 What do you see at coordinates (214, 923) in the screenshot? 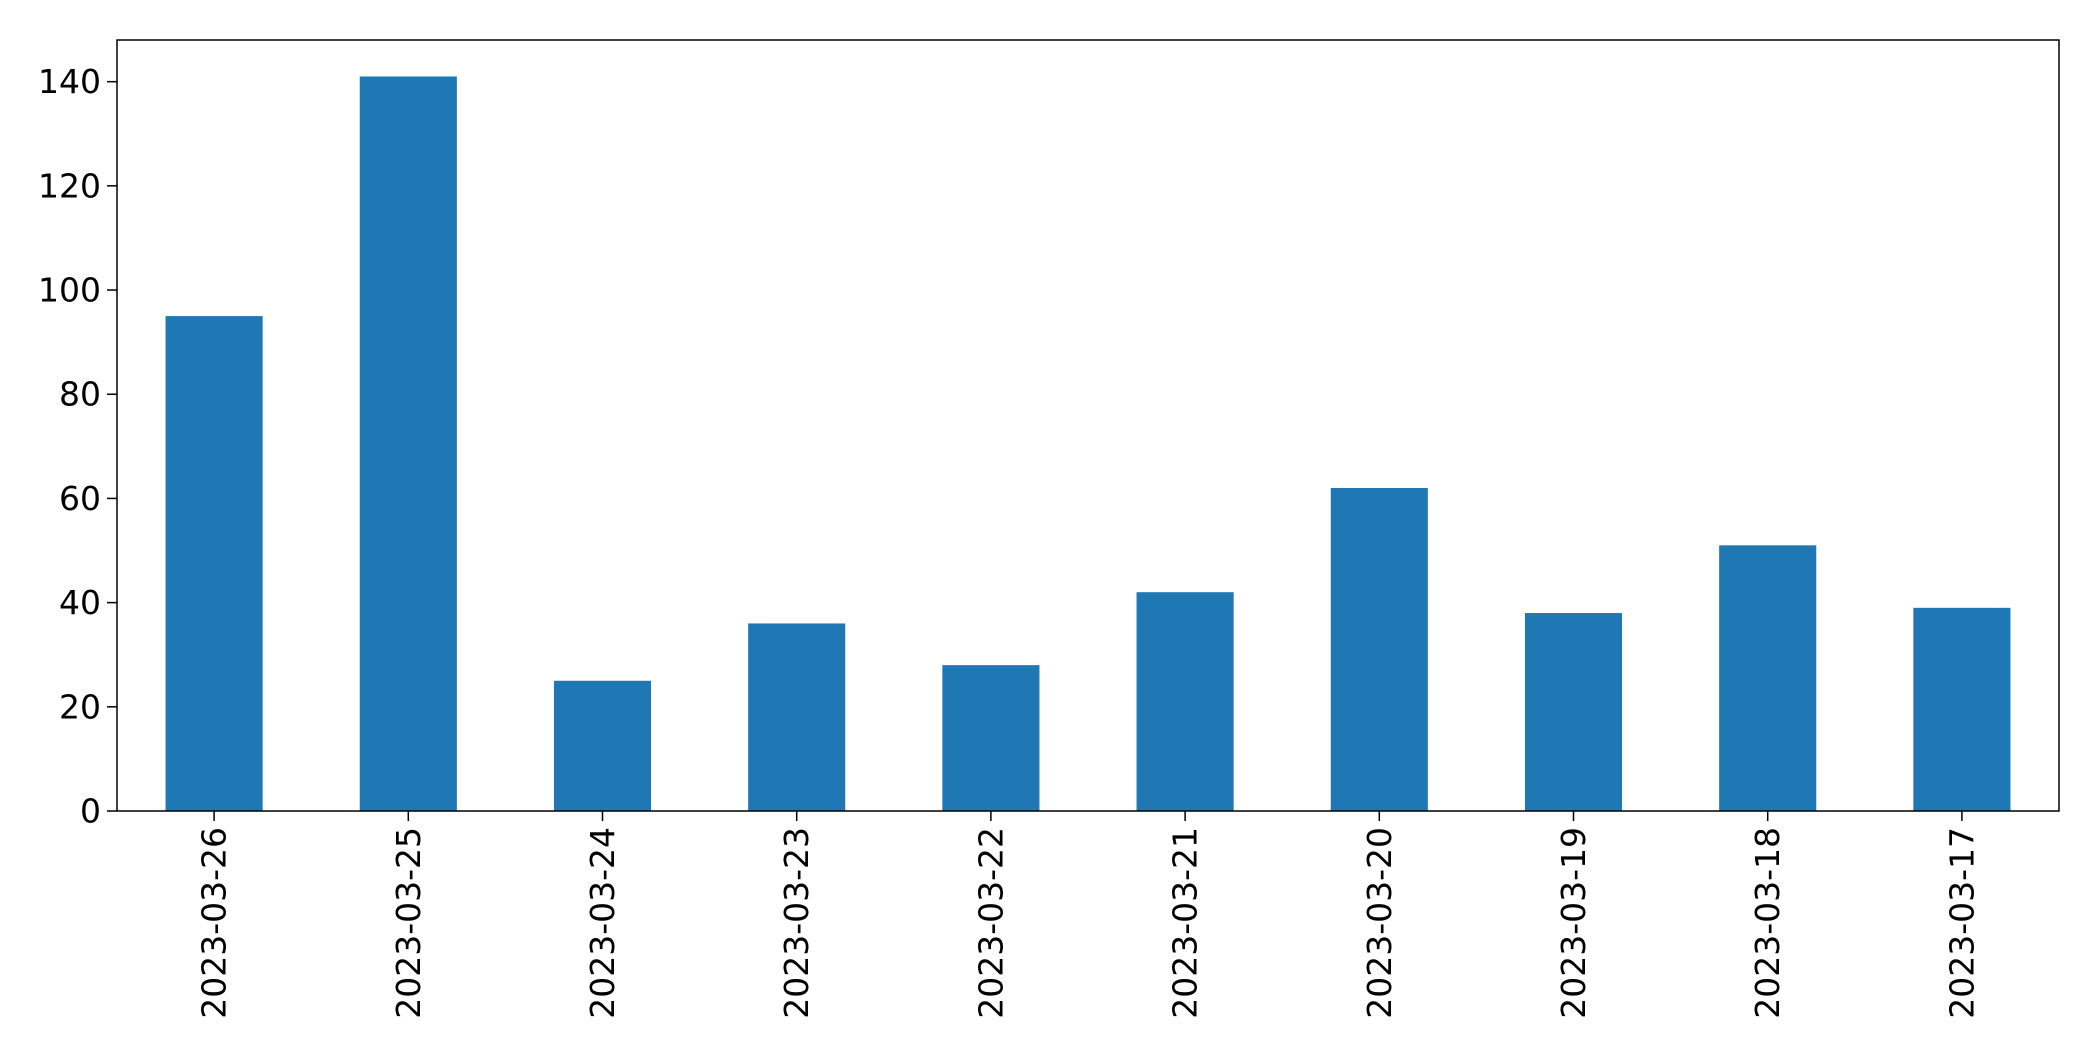
I see `x-tick-label: 2023-03-26` at bounding box center [214, 923].